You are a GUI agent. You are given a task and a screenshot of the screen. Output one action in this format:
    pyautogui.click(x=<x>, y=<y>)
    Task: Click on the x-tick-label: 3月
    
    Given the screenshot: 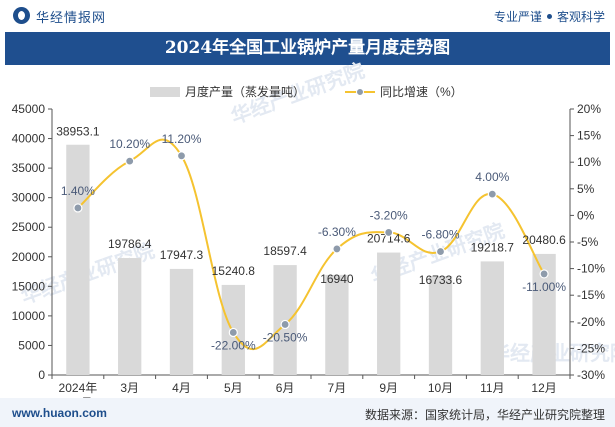 What is the action you would take?
    pyautogui.click(x=129, y=388)
    